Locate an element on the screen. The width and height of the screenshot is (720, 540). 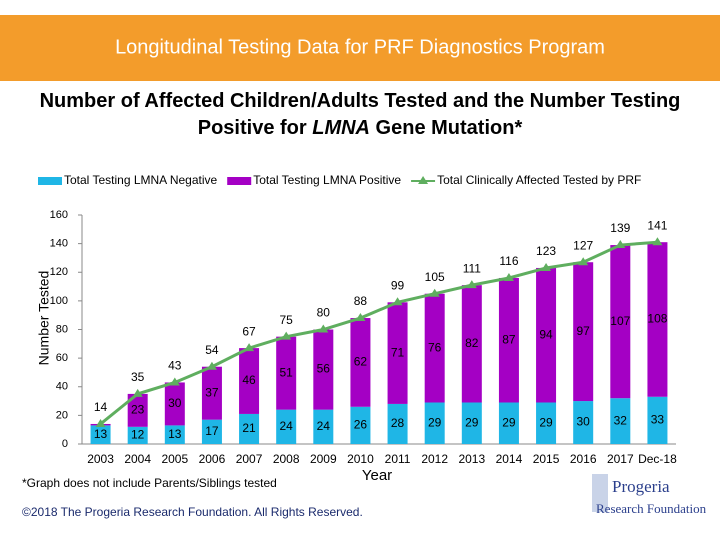
y-tick-label: 120 is located at coordinates (59, 272).